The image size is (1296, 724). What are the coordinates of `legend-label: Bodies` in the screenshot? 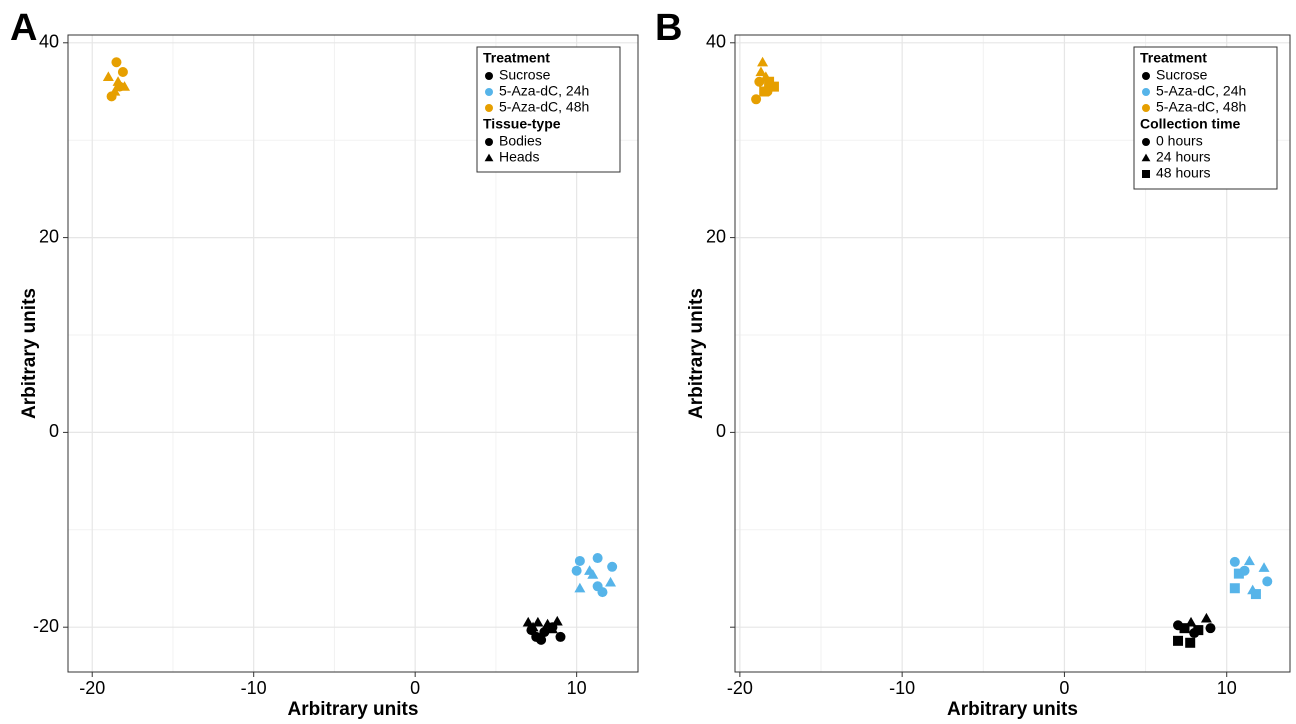 It's located at (520, 141).